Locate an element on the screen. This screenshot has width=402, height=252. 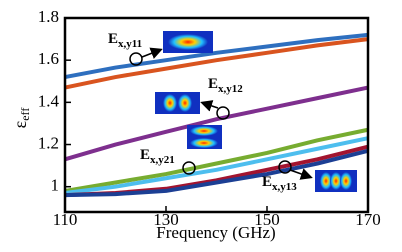
annotation: Ex,y12 is located at coordinates (225, 85).